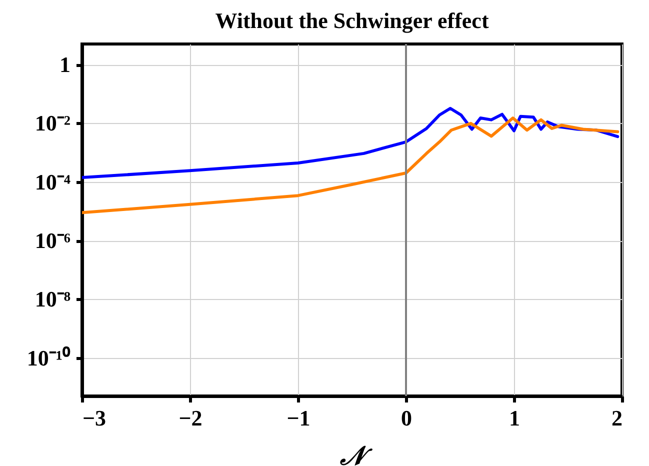  What do you see at coordinates (514, 418) in the screenshot?
I see `x-tick-label: 1` at bounding box center [514, 418].